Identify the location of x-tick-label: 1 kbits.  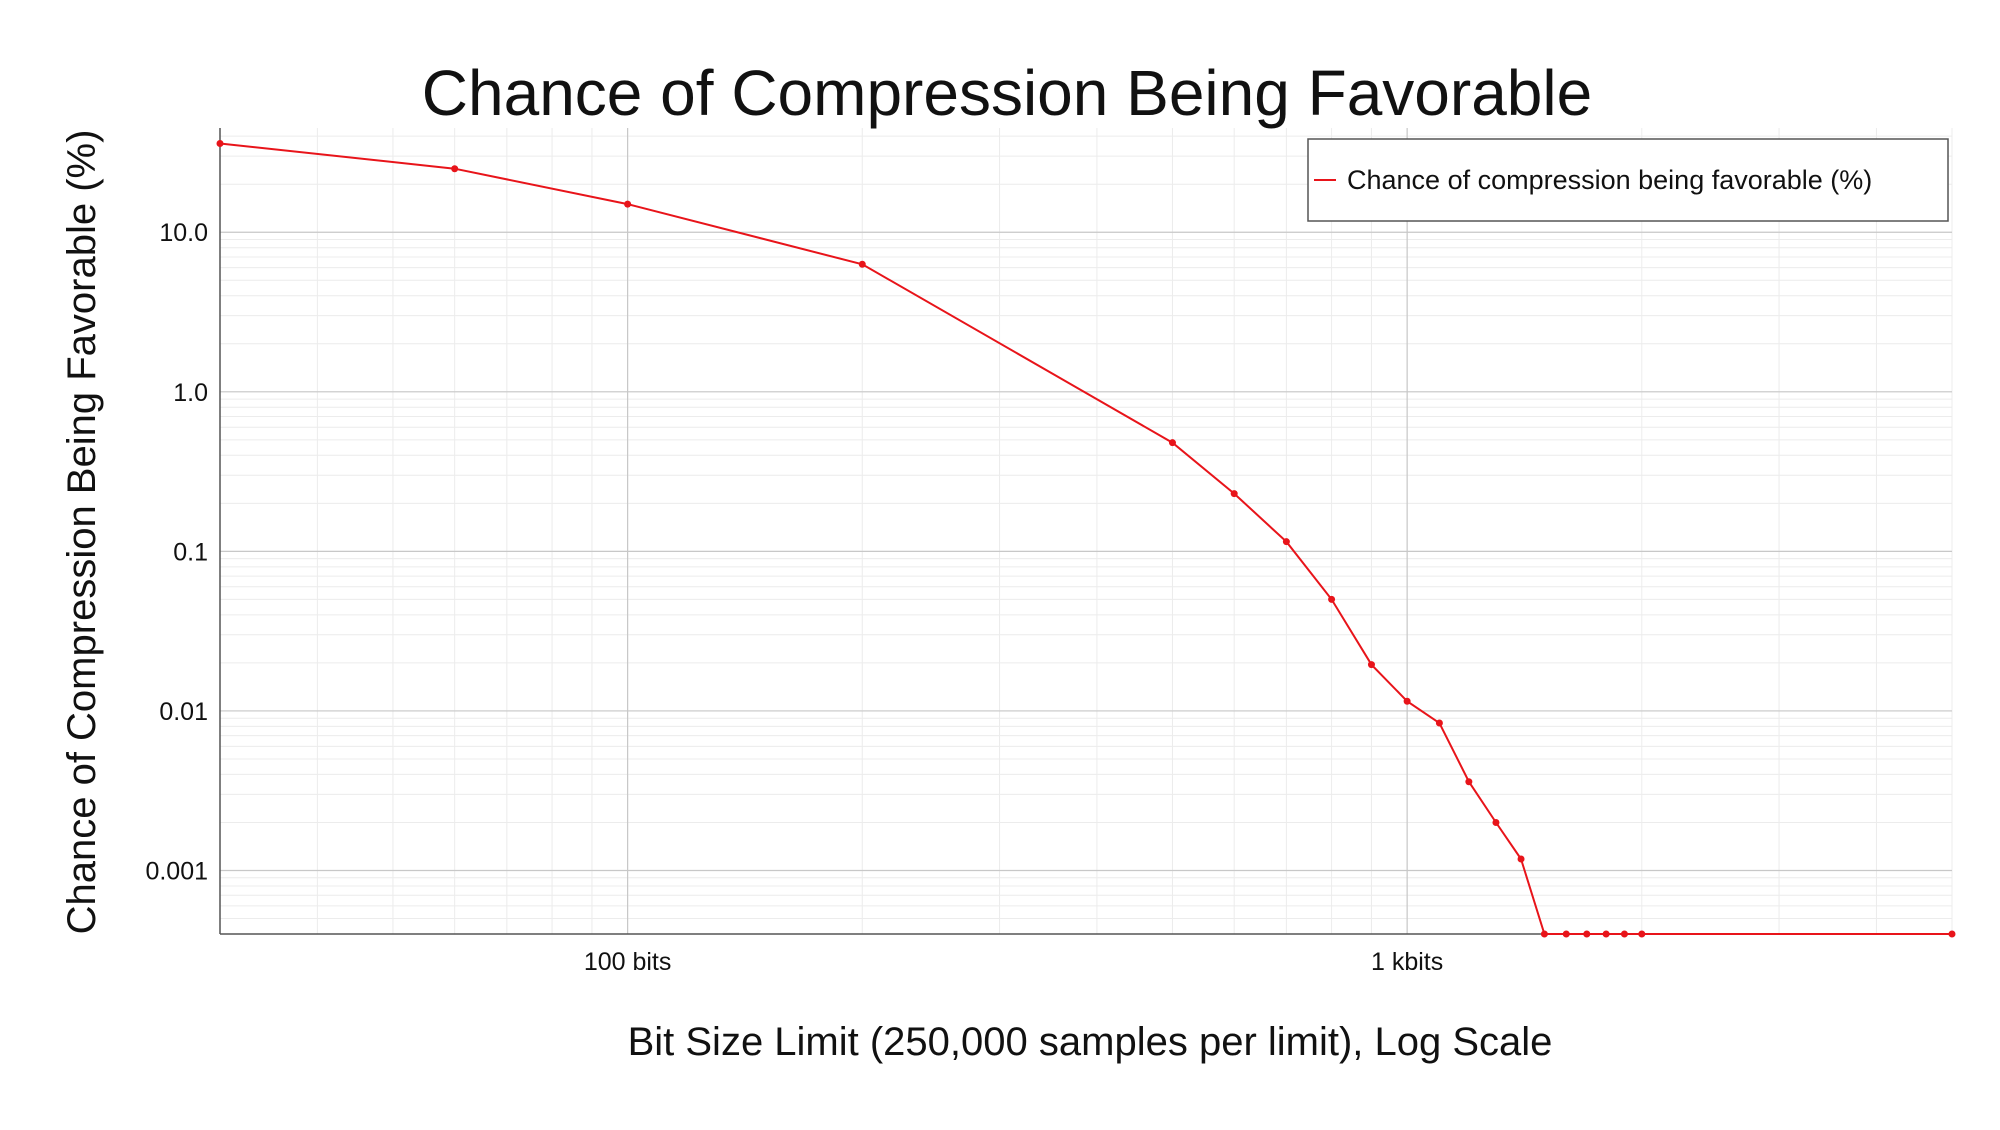
(1407, 962).